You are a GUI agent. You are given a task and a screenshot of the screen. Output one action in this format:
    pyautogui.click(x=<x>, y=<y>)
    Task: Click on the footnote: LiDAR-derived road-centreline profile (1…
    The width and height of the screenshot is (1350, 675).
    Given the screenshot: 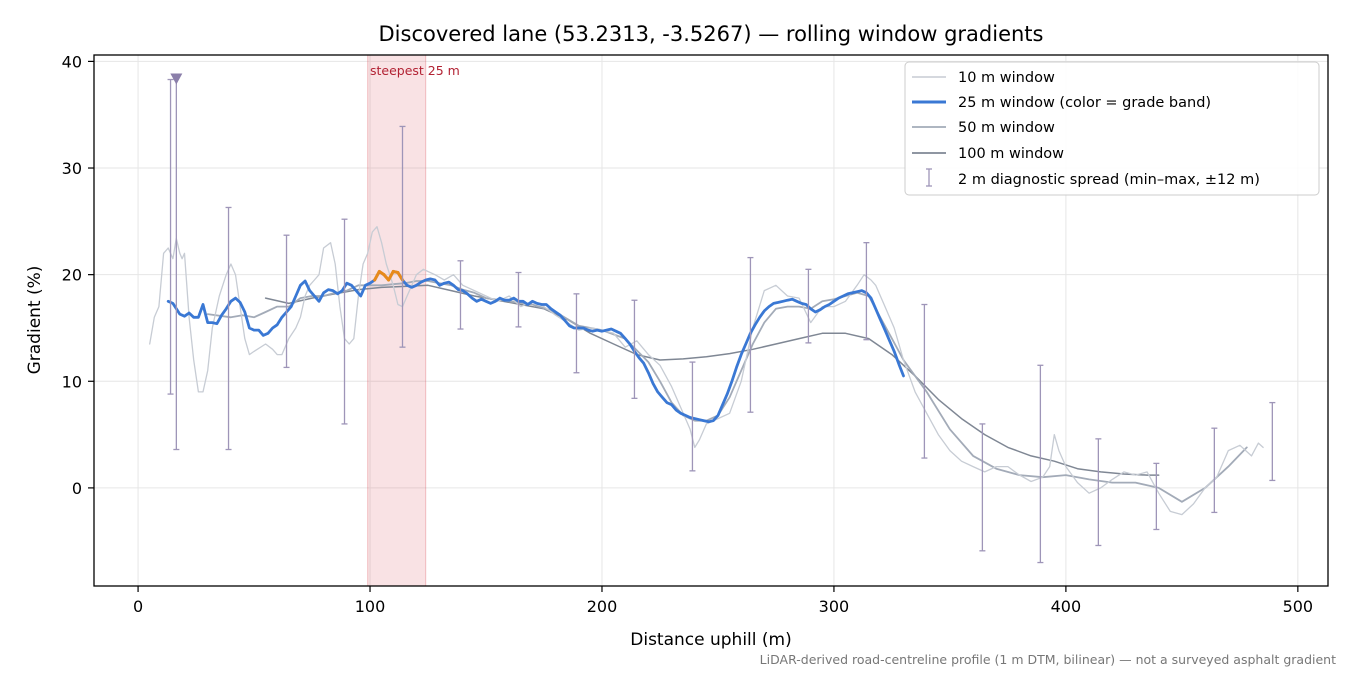 What is the action you would take?
    pyautogui.click(x=1048, y=659)
    